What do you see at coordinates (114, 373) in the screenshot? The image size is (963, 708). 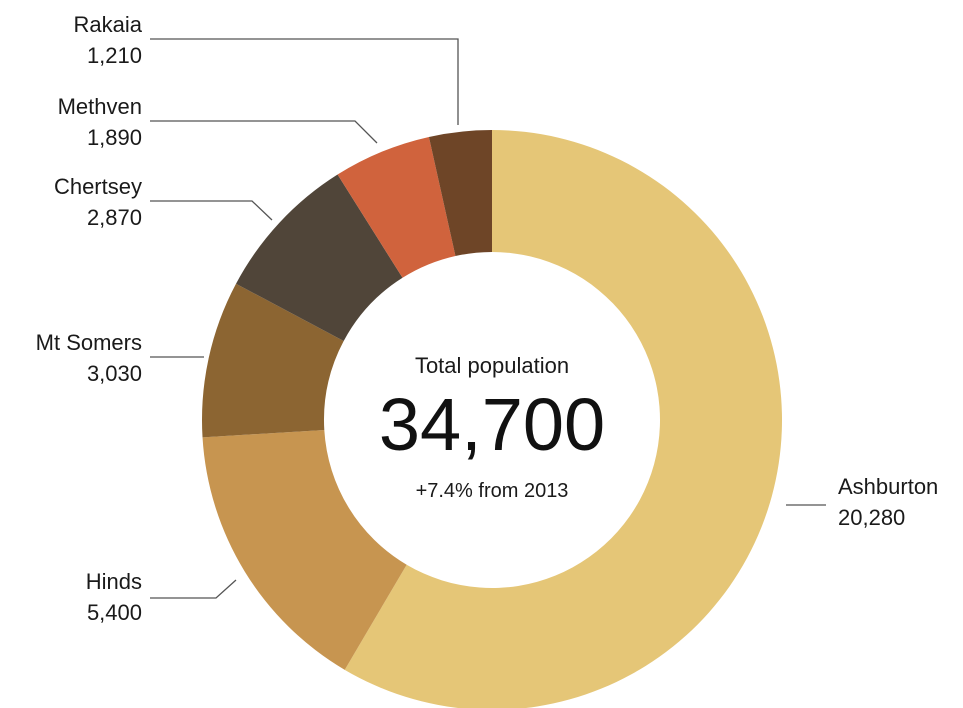 I see `slice-value-mt-somers: 3,030` at bounding box center [114, 373].